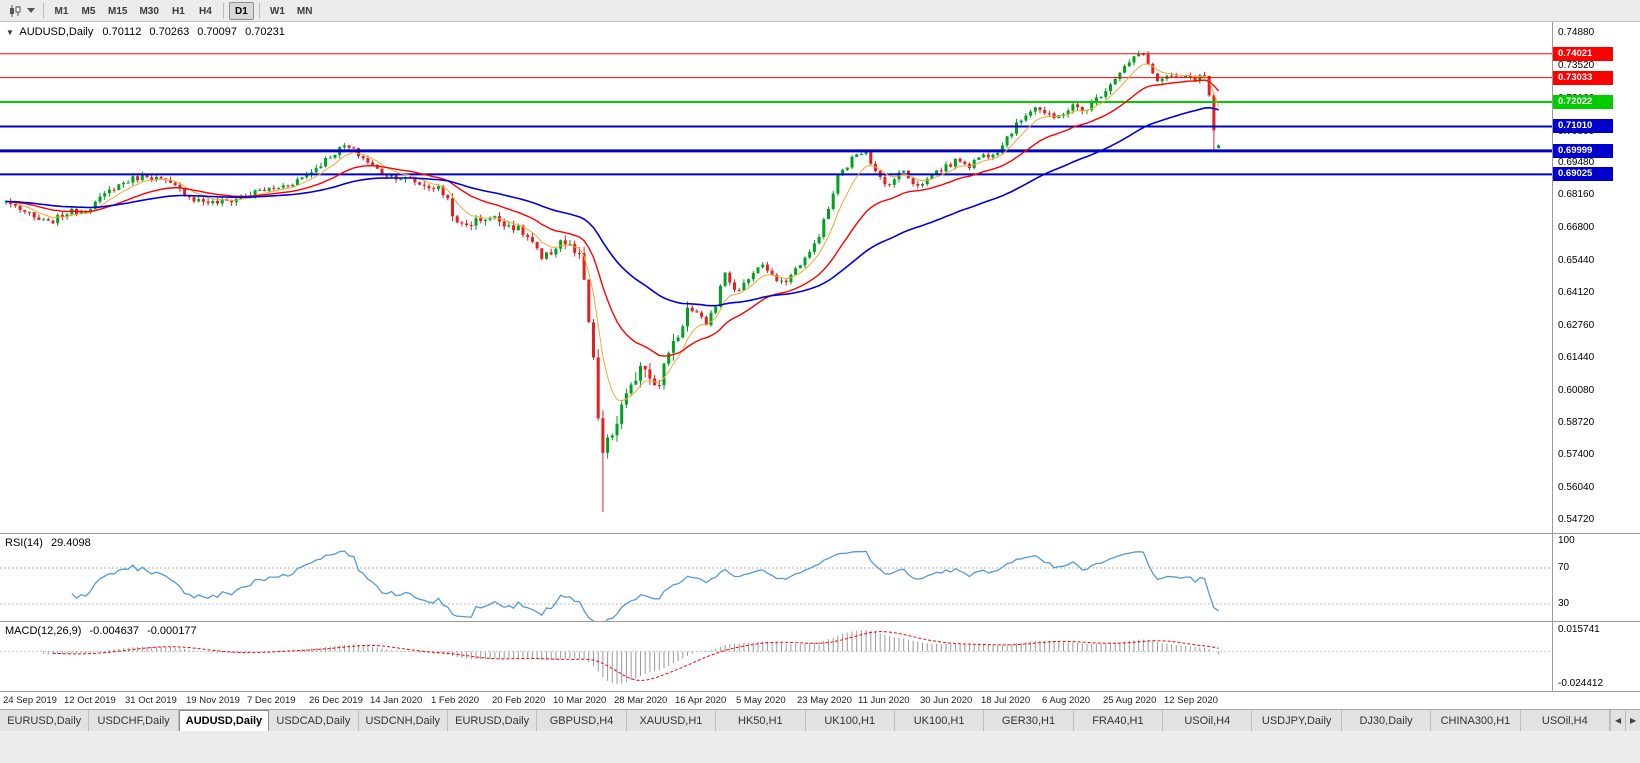 The image size is (1640, 763). What do you see at coordinates (1576, 162) in the screenshot?
I see `price-tick: 0.69480` at bounding box center [1576, 162].